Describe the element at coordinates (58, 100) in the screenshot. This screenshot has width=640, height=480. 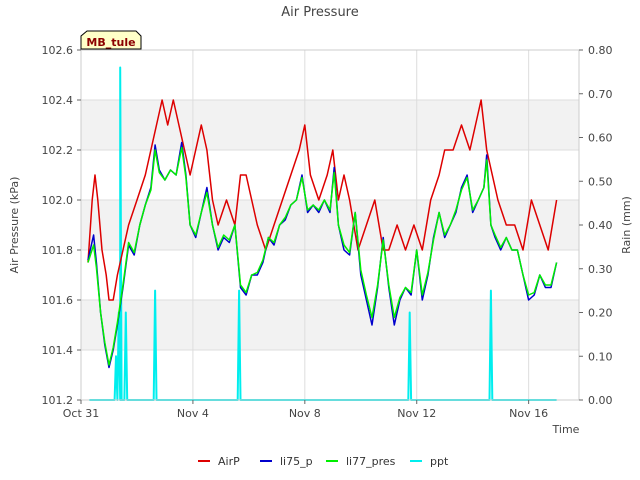
I see `left-tick-label: 102.4` at that location.